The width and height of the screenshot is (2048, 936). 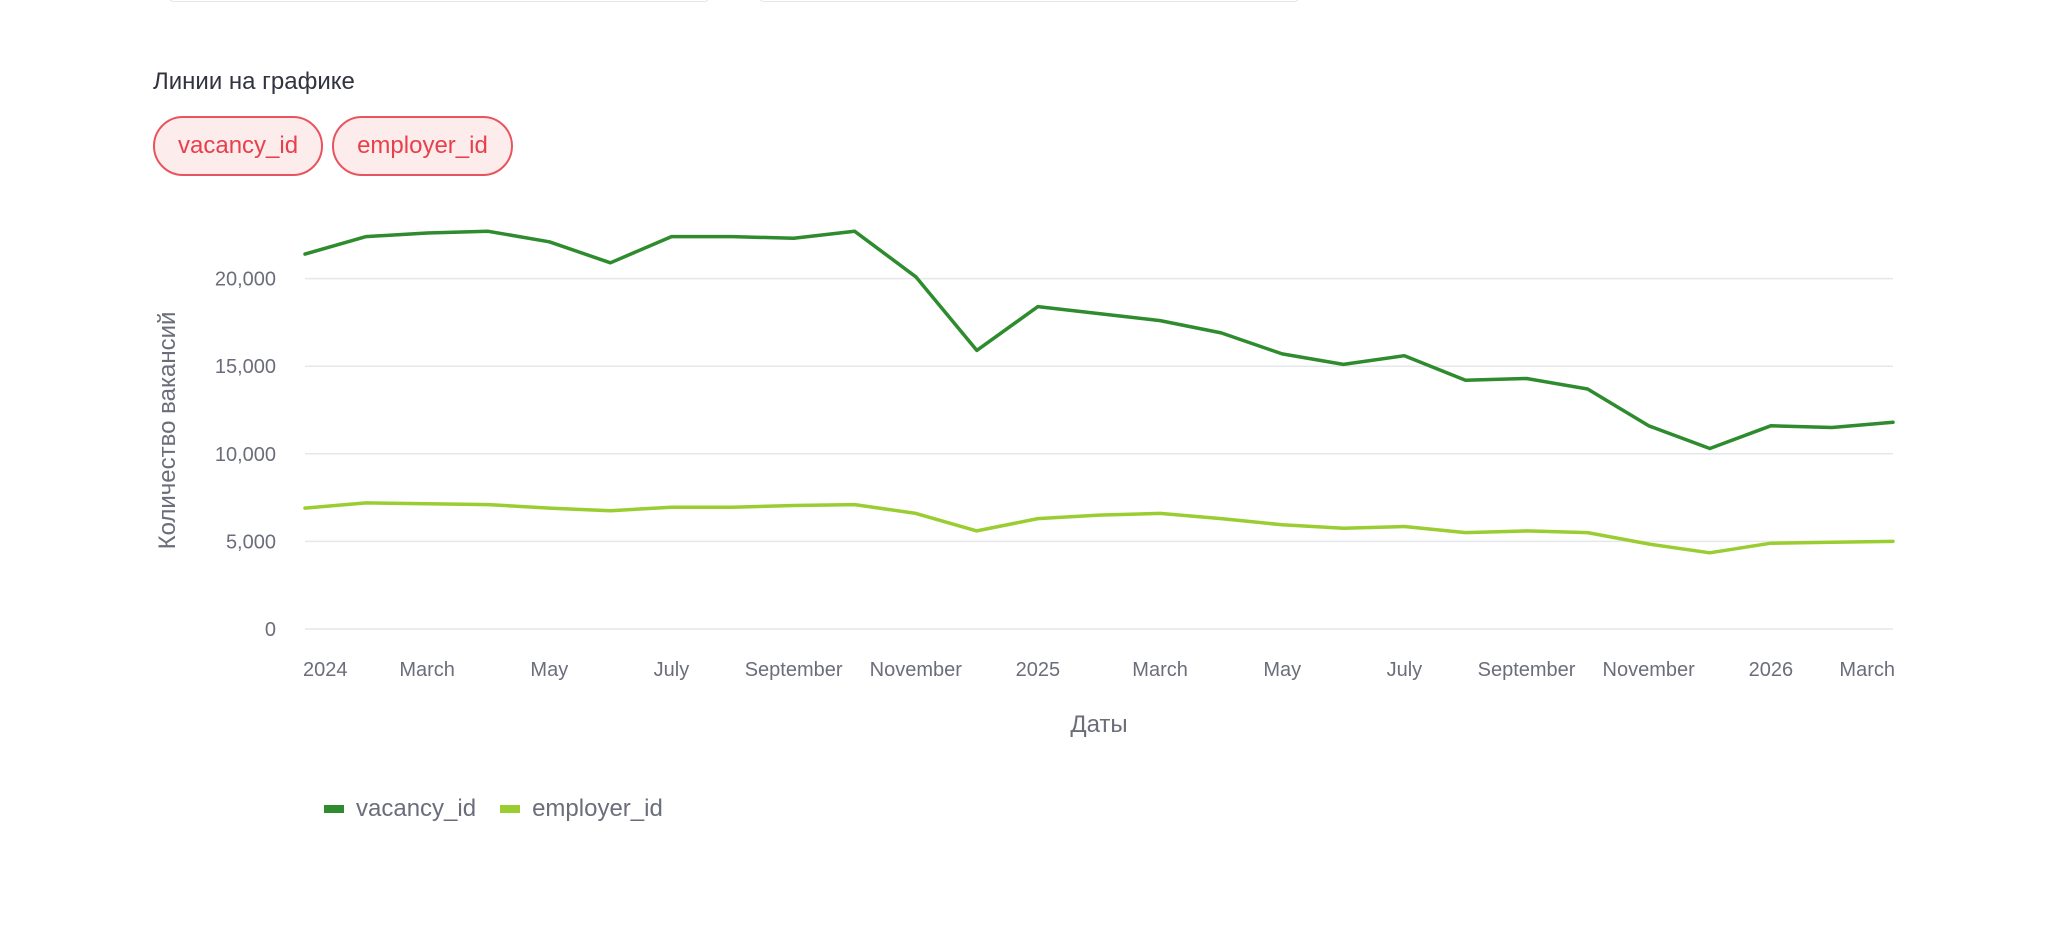 I want to click on y-tick-label: 0, so click(x=270, y=630).